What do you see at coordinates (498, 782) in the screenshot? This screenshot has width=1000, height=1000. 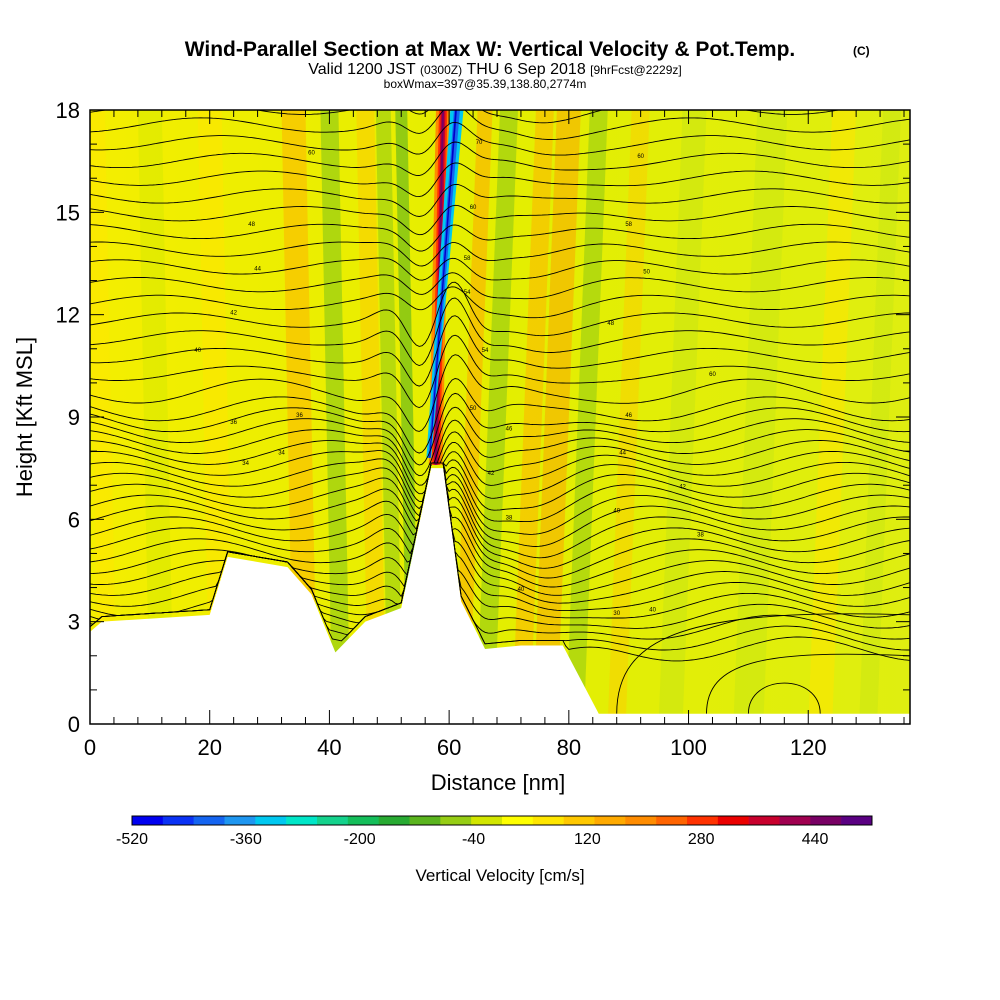 I see `x-axis-title: Distance [nm]` at bounding box center [498, 782].